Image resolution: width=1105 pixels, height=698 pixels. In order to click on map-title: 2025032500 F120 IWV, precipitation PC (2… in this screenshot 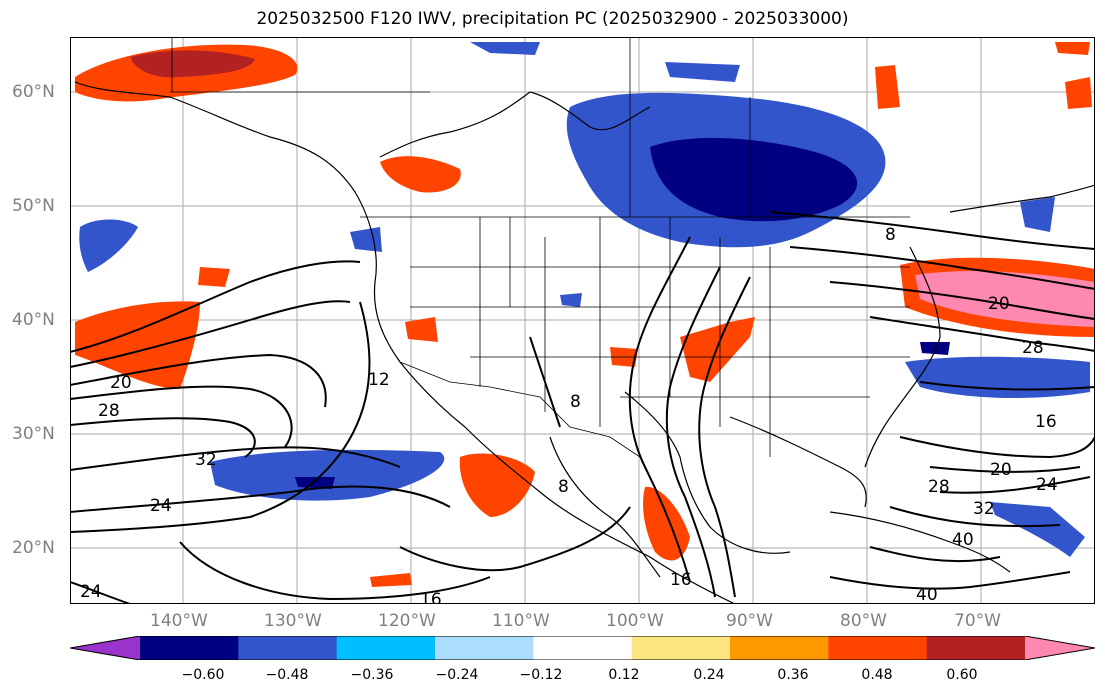, I will do `click(552, 19)`.